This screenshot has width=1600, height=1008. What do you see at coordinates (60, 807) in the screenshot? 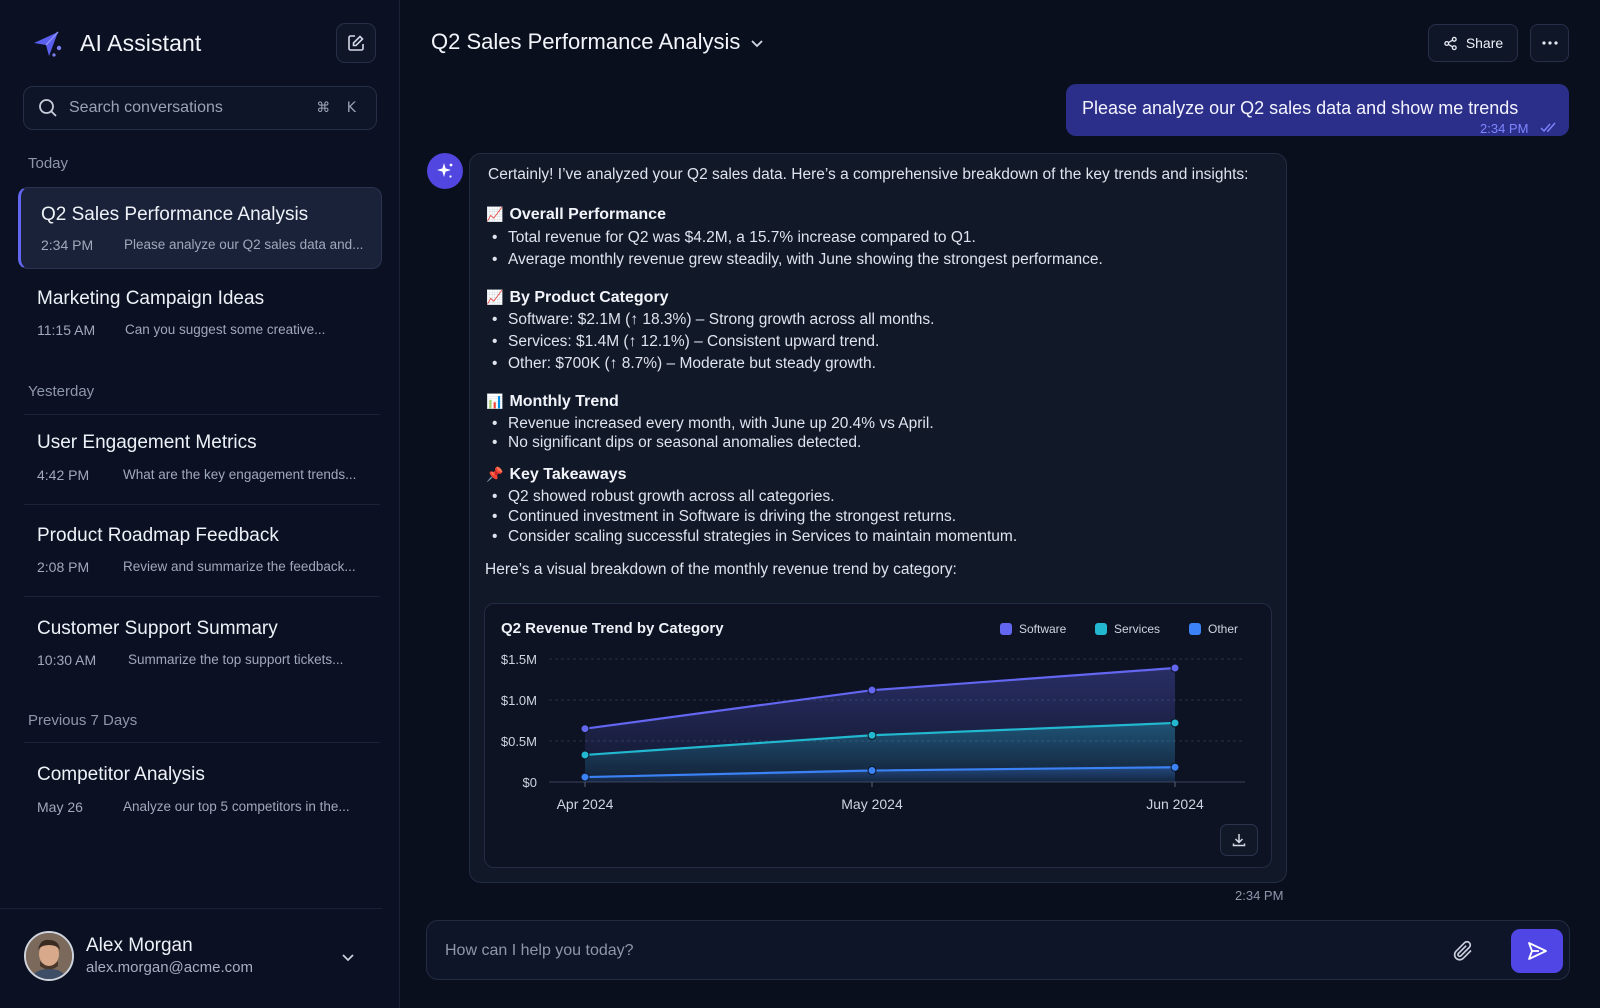
I see `conversation-time: May 26` at bounding box center [60, 807].